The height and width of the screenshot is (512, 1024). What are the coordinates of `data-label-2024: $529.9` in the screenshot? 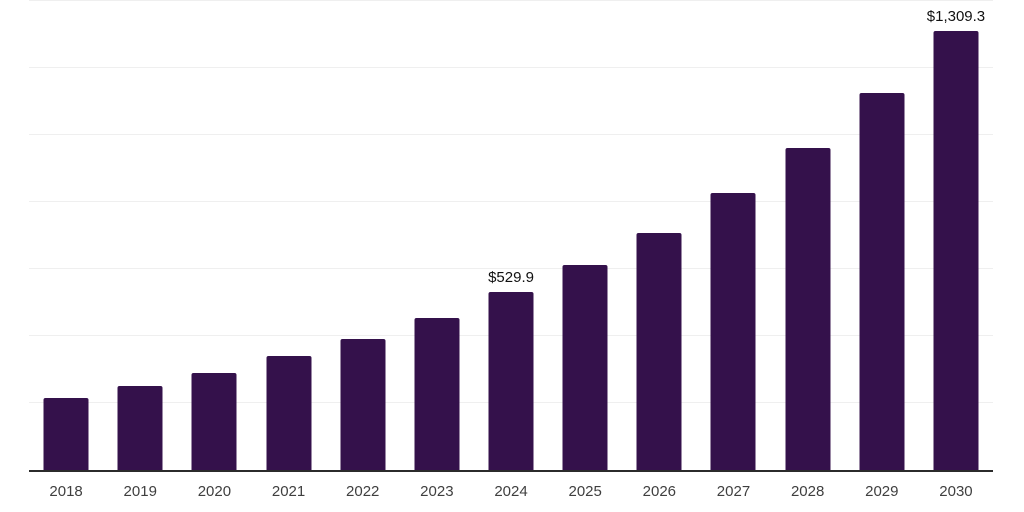 It's located at (511, 278).